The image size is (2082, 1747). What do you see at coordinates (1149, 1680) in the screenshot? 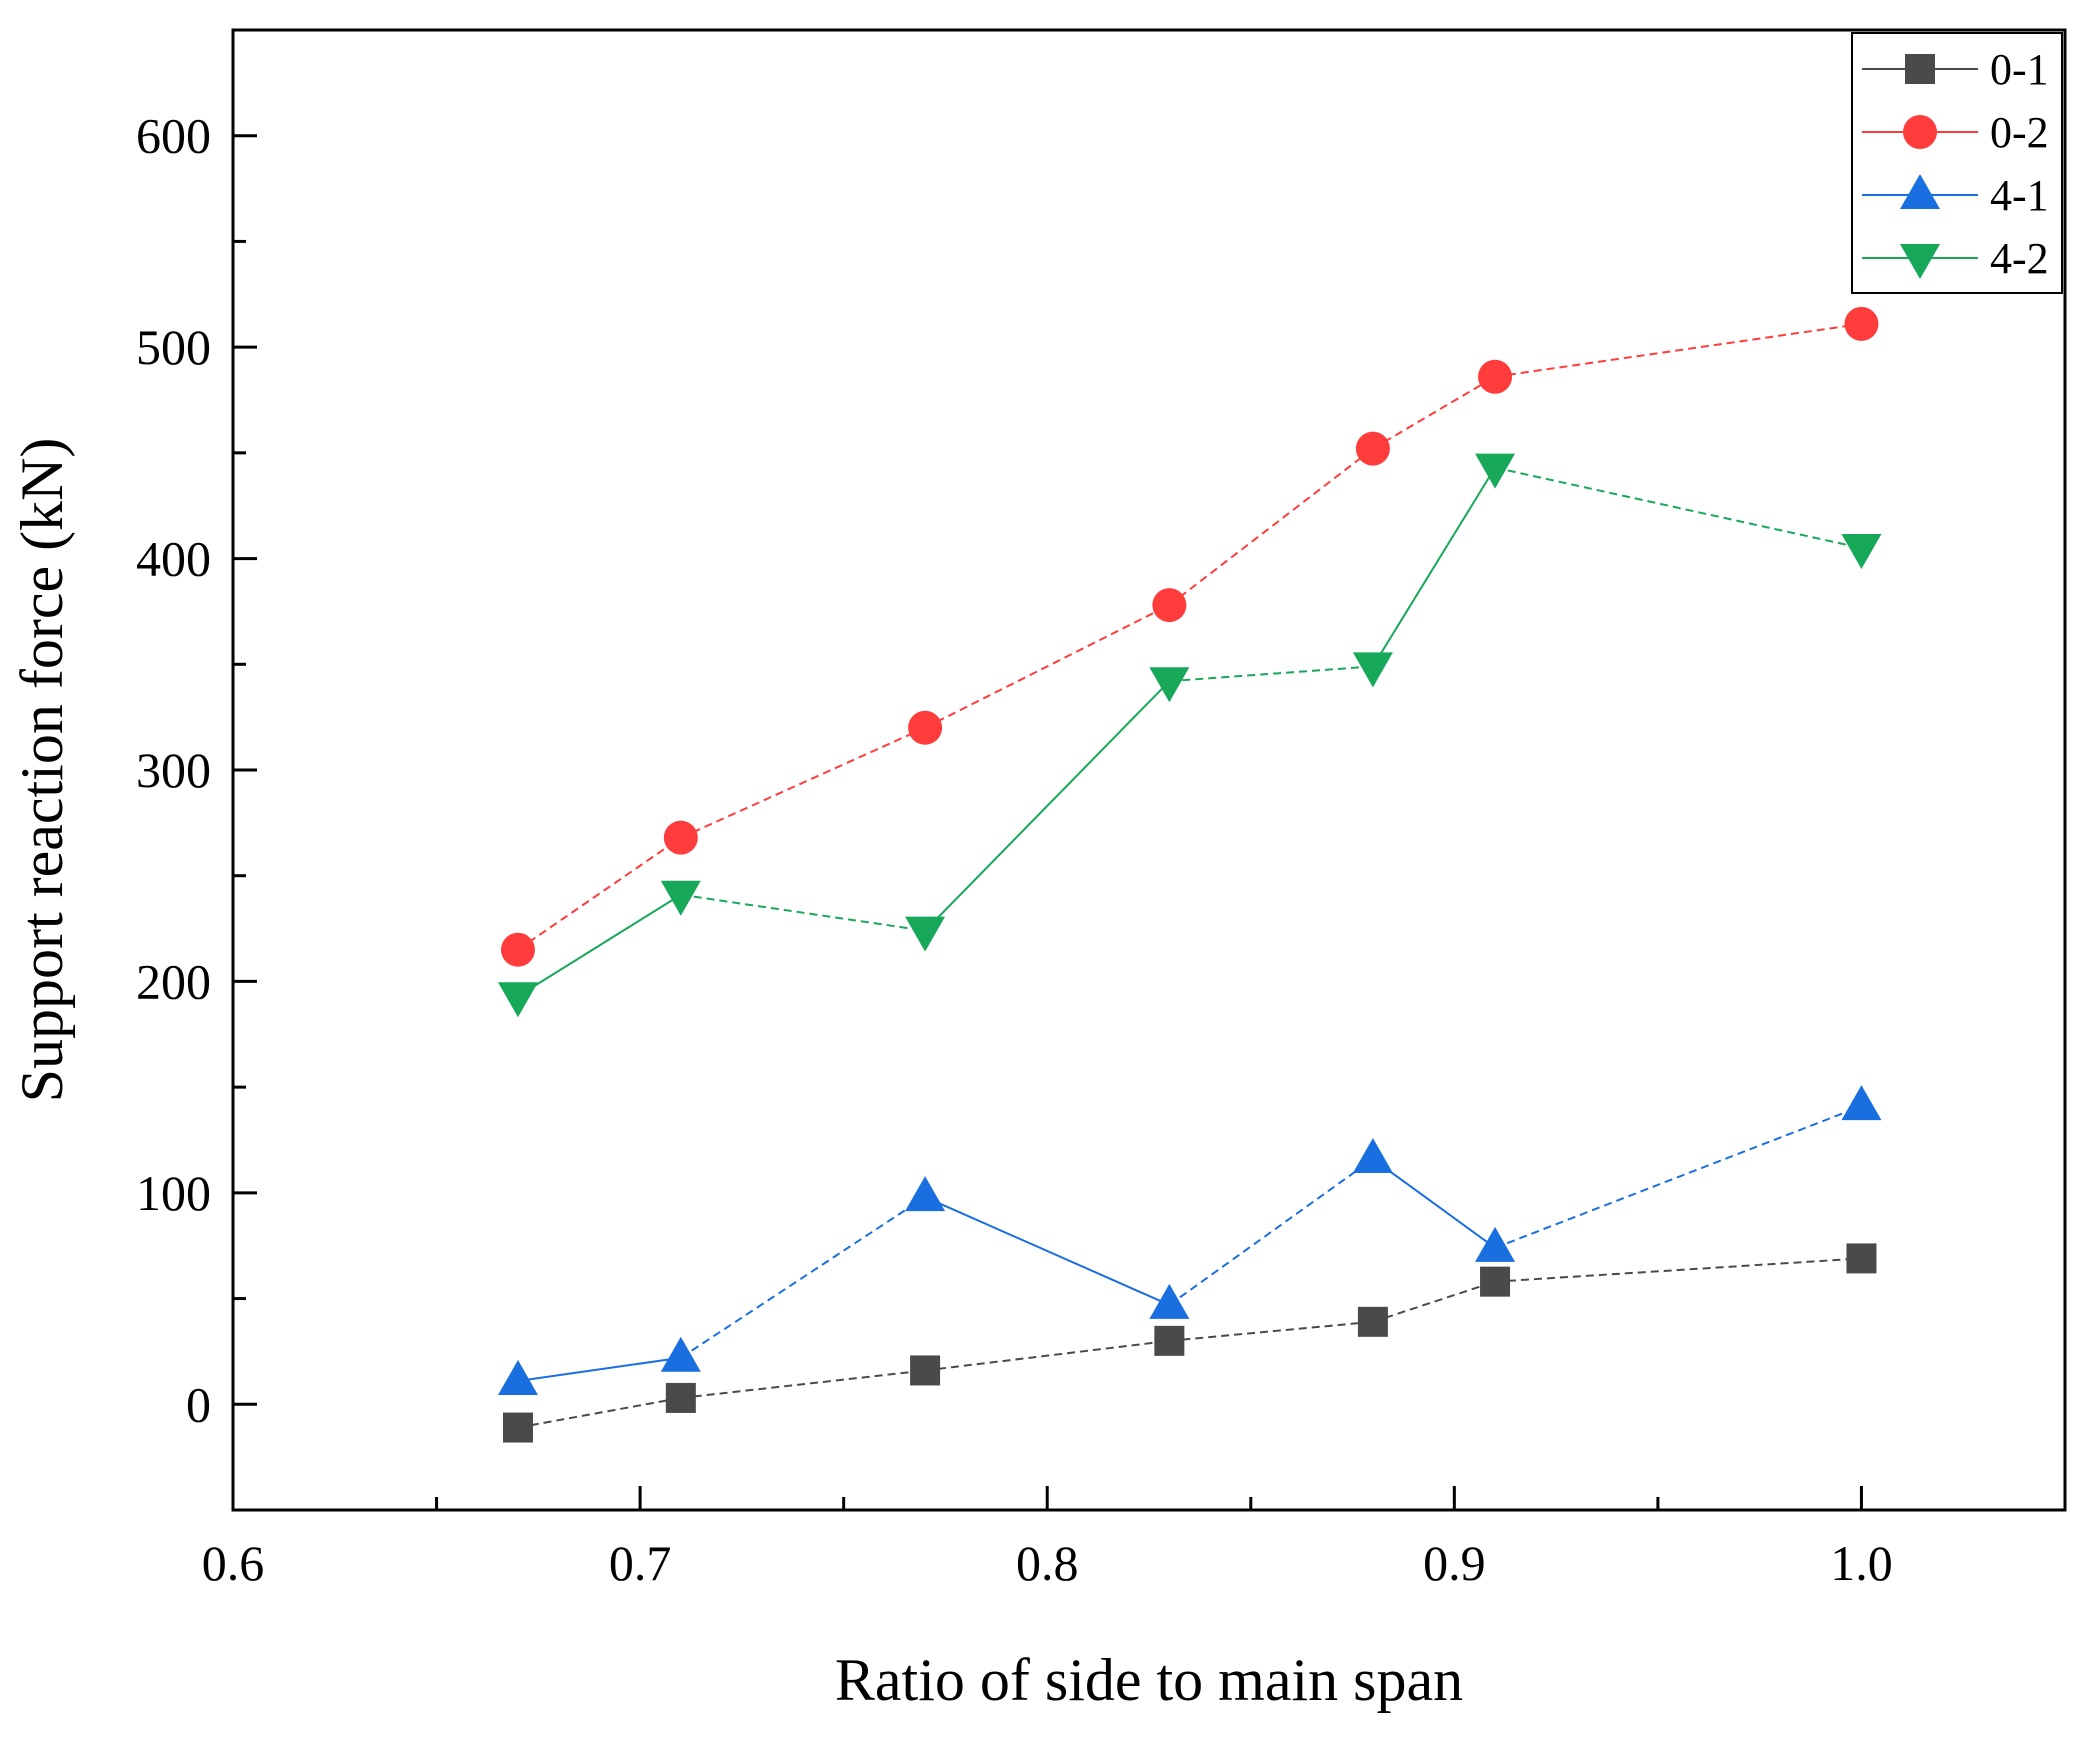
I see `x-axis-title: Ratio of side to main span` at bounding box center [1149, 1680].